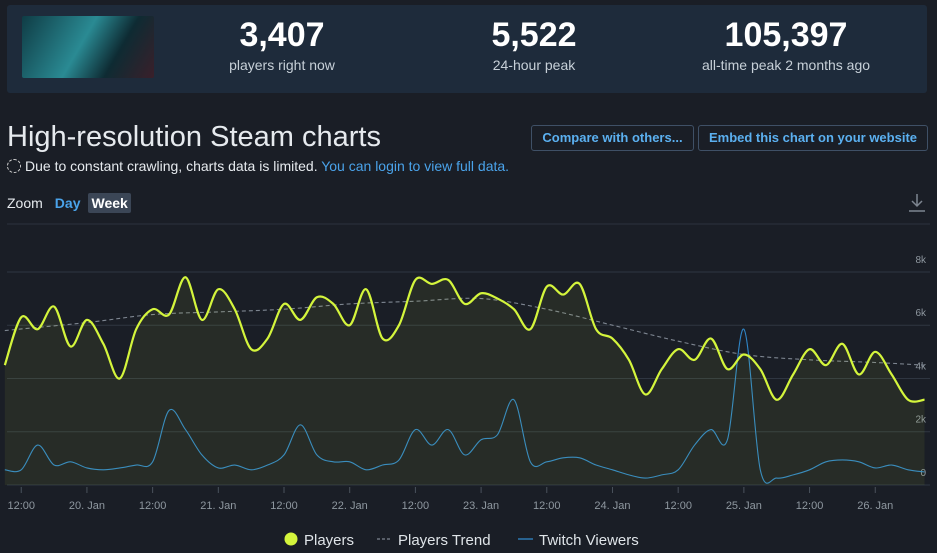 The image size is (937, 553). Describe the element at coordinates (534, 65) in the screenshot. I see `stat-label: 24-hour peak` at that location.